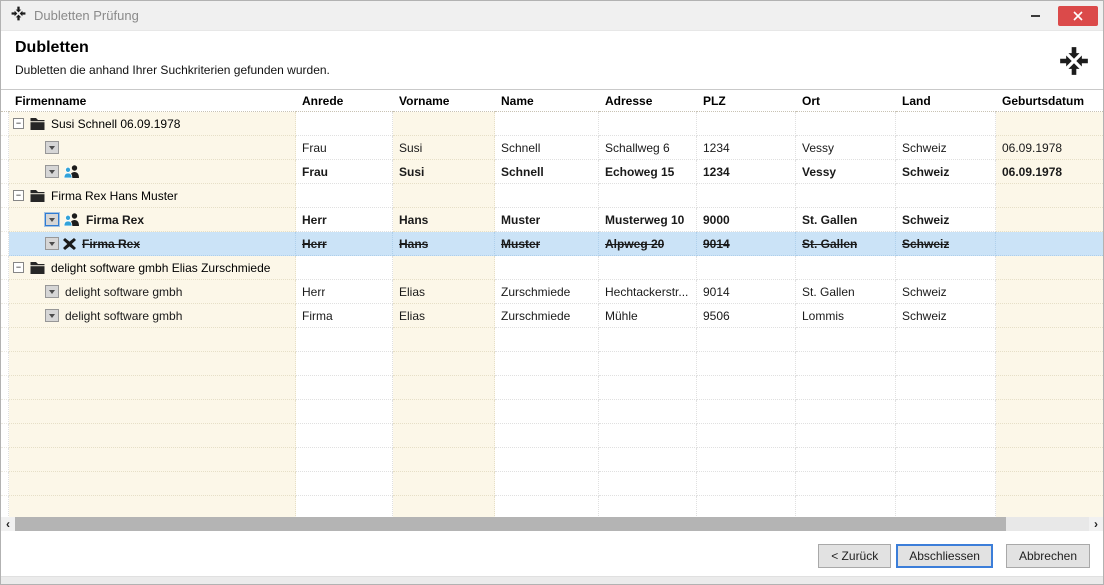 The width and height of the screenshot is (1104, 585). What do you see at coordinates (5, 101) in the screenshot?
I see `grid-corner` at bounding box center [5, 101].